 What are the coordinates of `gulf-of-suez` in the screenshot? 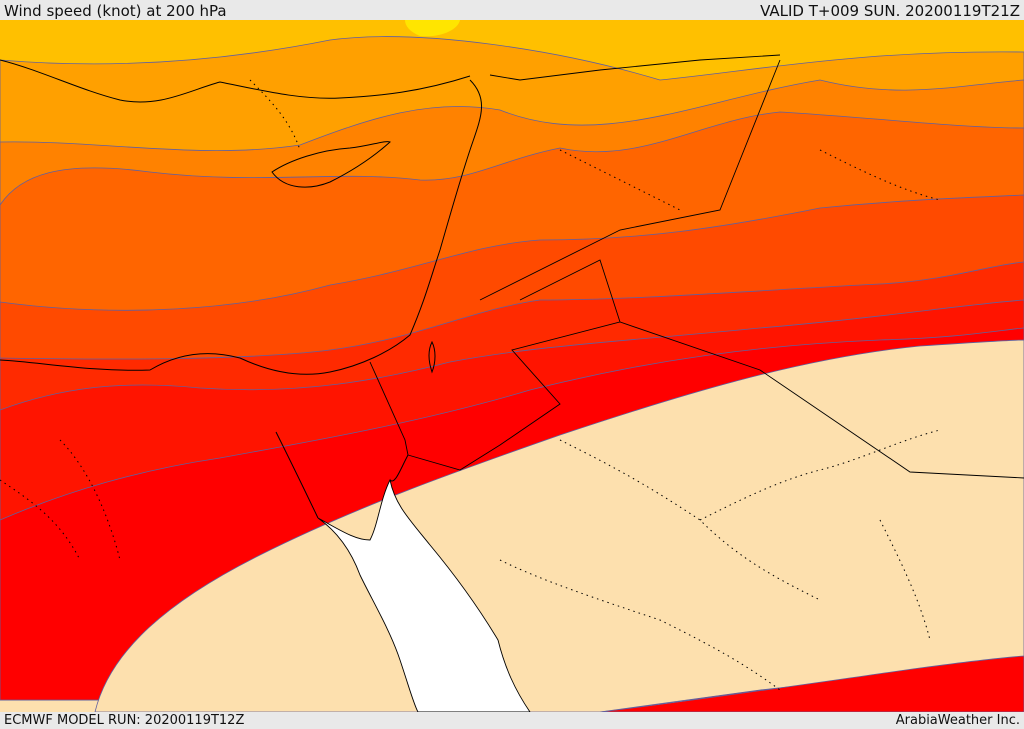 It's located at (297, 475).